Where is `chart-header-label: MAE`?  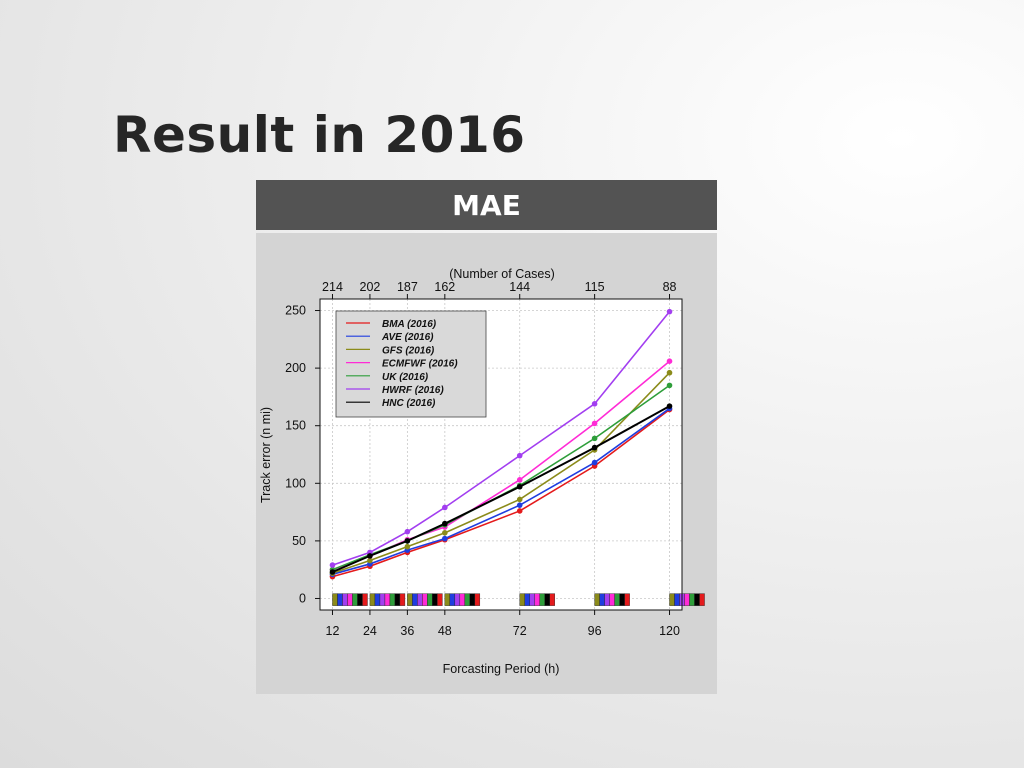 chart-header-label: MAE is located at coordinates (486, 205).